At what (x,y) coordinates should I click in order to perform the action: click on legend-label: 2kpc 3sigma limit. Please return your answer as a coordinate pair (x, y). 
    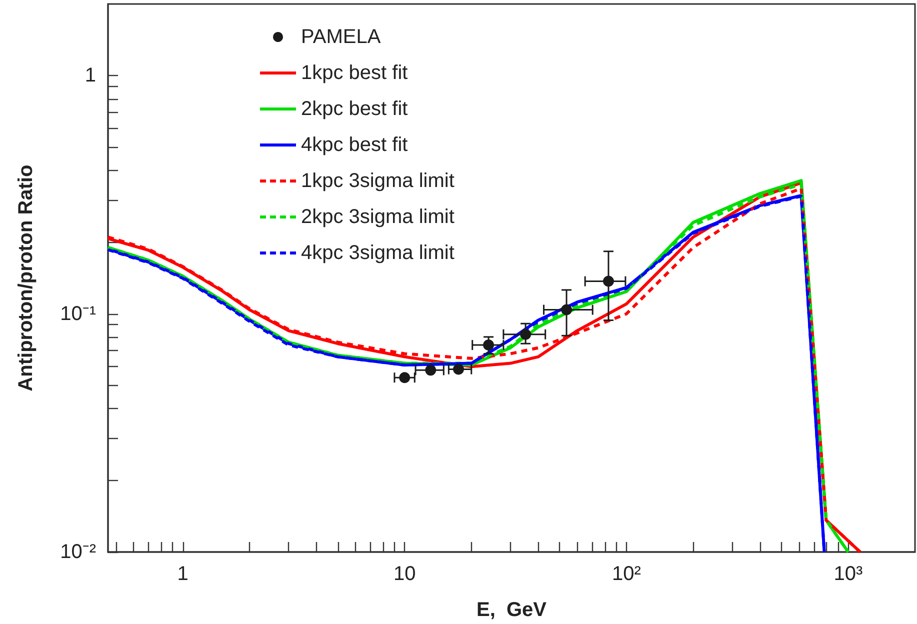
    Looking at the image, I should click on (378, 217).